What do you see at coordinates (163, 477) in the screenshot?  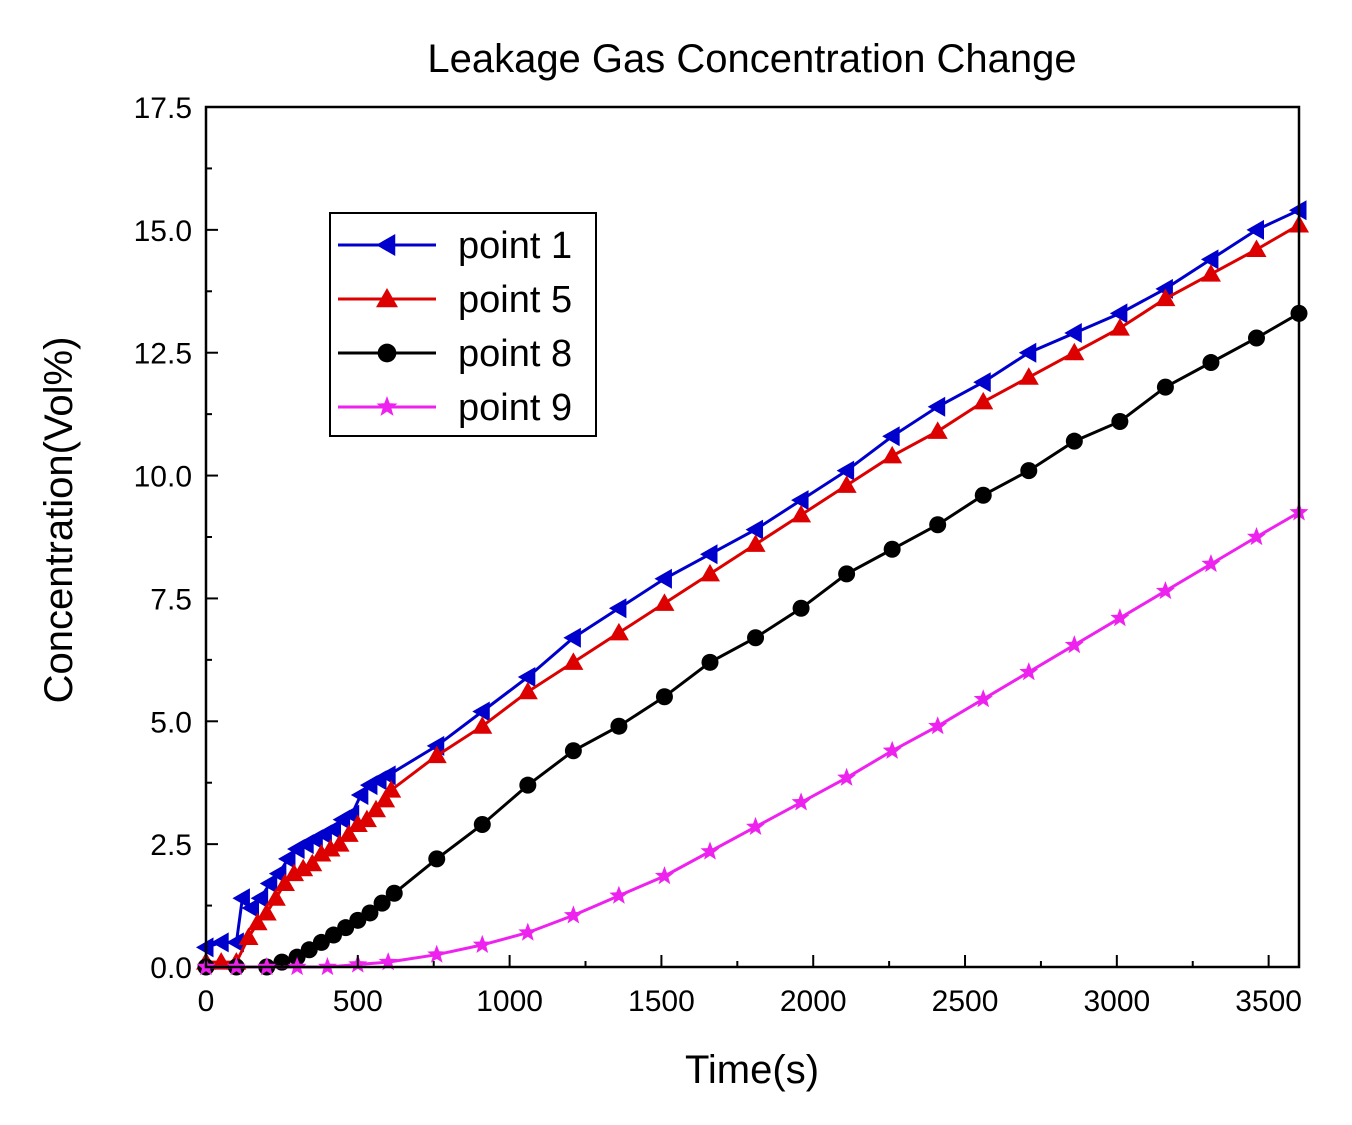 I see `y-tick-label: 10.0` at bounding box center [163, 477].